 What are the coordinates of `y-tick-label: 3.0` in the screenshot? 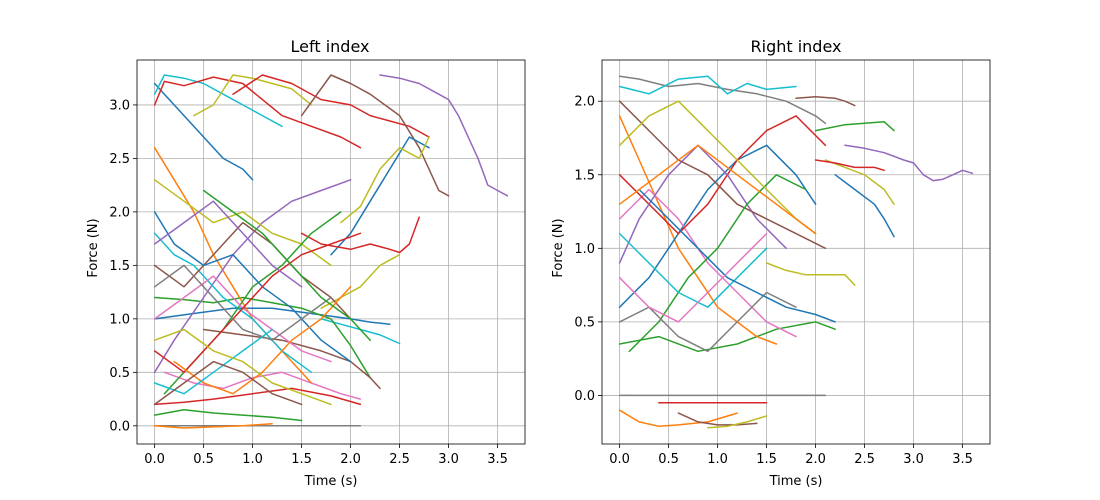 It's located at (119, 105).